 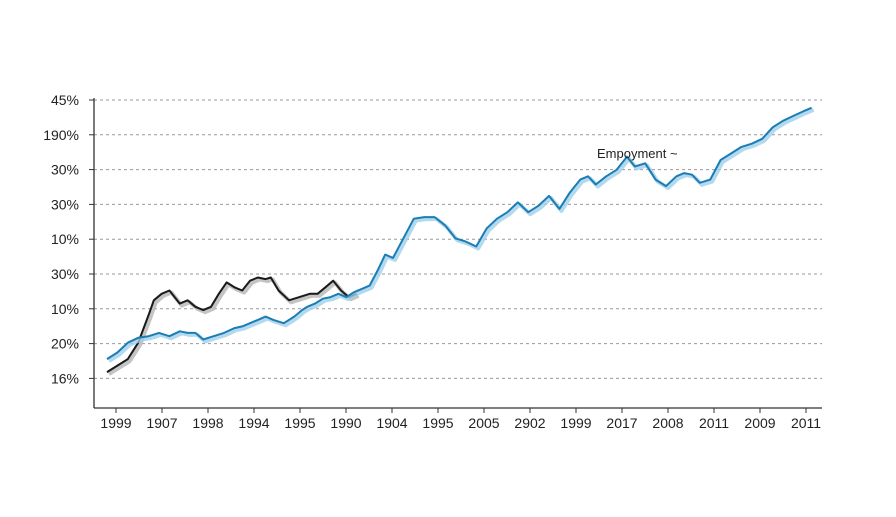 I want to click on chart-annotation: Empoyment ~, so click(x=637, y=153).